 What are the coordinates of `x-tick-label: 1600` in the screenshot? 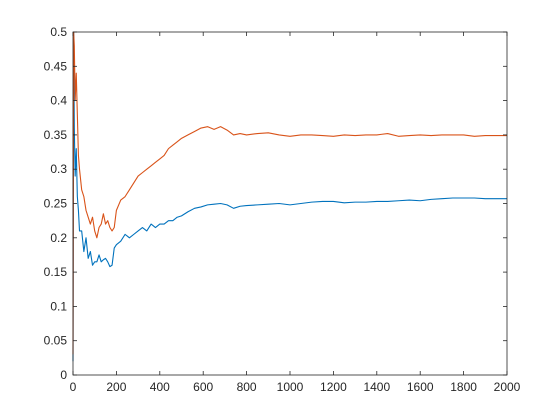 It's located at (420, 387).